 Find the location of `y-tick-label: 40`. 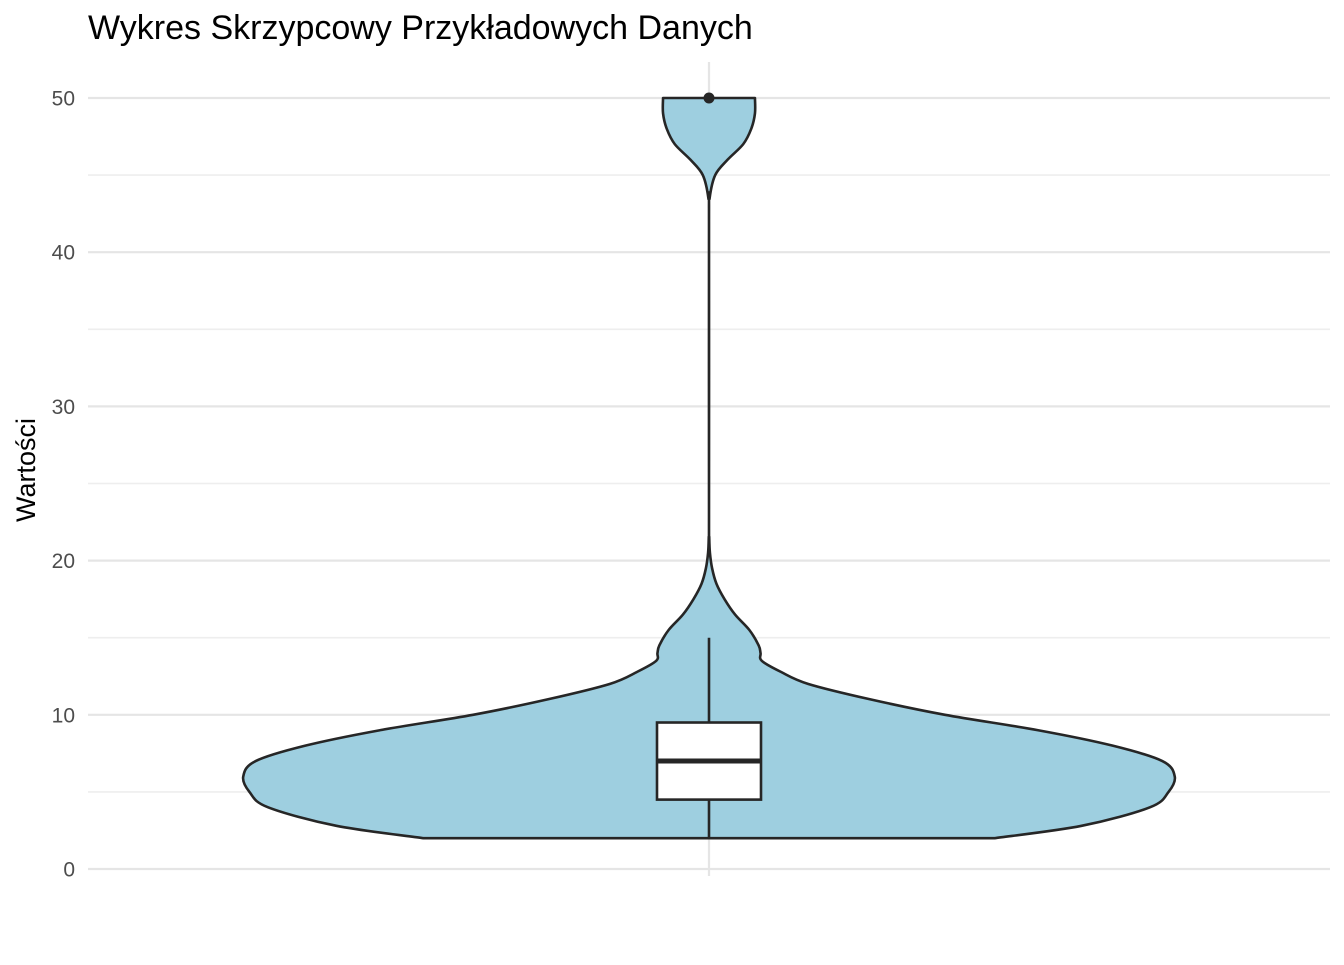

y-tick-label: 40 is located at coordinates (63, 253).